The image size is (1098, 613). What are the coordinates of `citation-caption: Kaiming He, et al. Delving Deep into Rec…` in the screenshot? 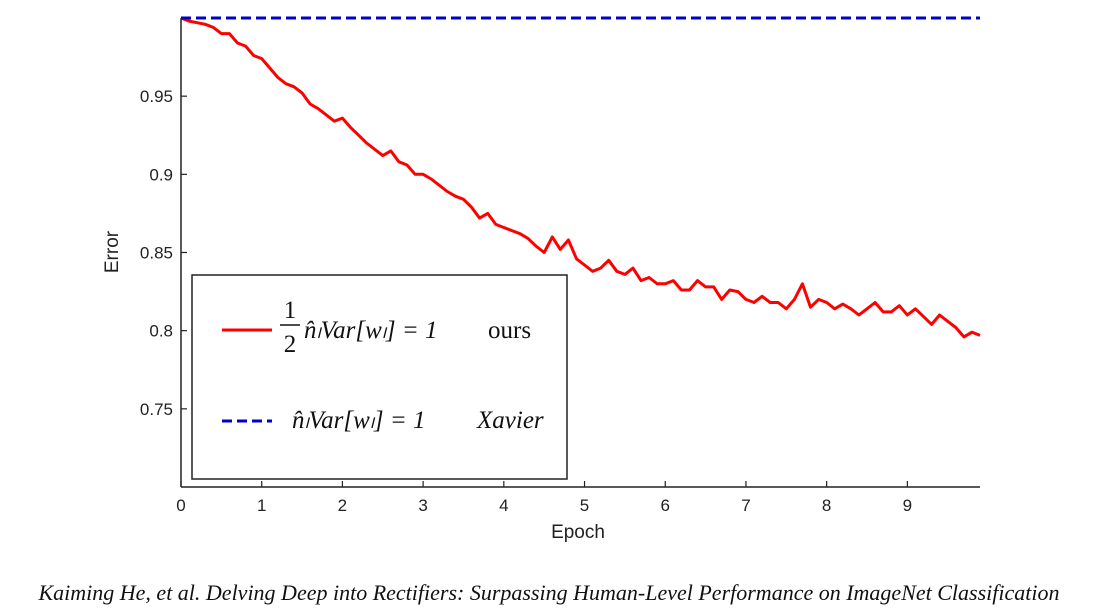 It's located at (549, 592).